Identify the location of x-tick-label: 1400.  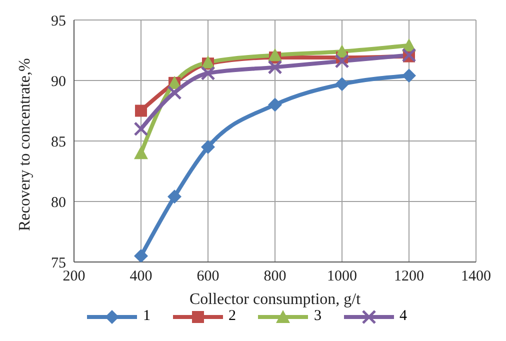
(476, 276).